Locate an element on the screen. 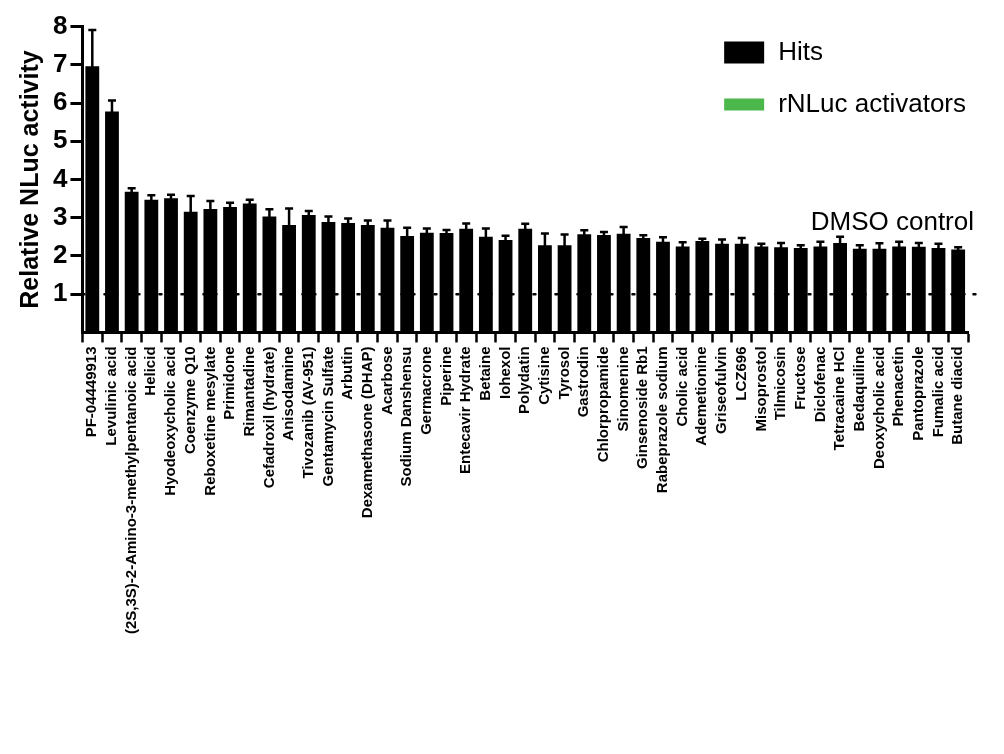 The image size is (1004, 754). legend-label: Hits is located at coordinates (800, 50).